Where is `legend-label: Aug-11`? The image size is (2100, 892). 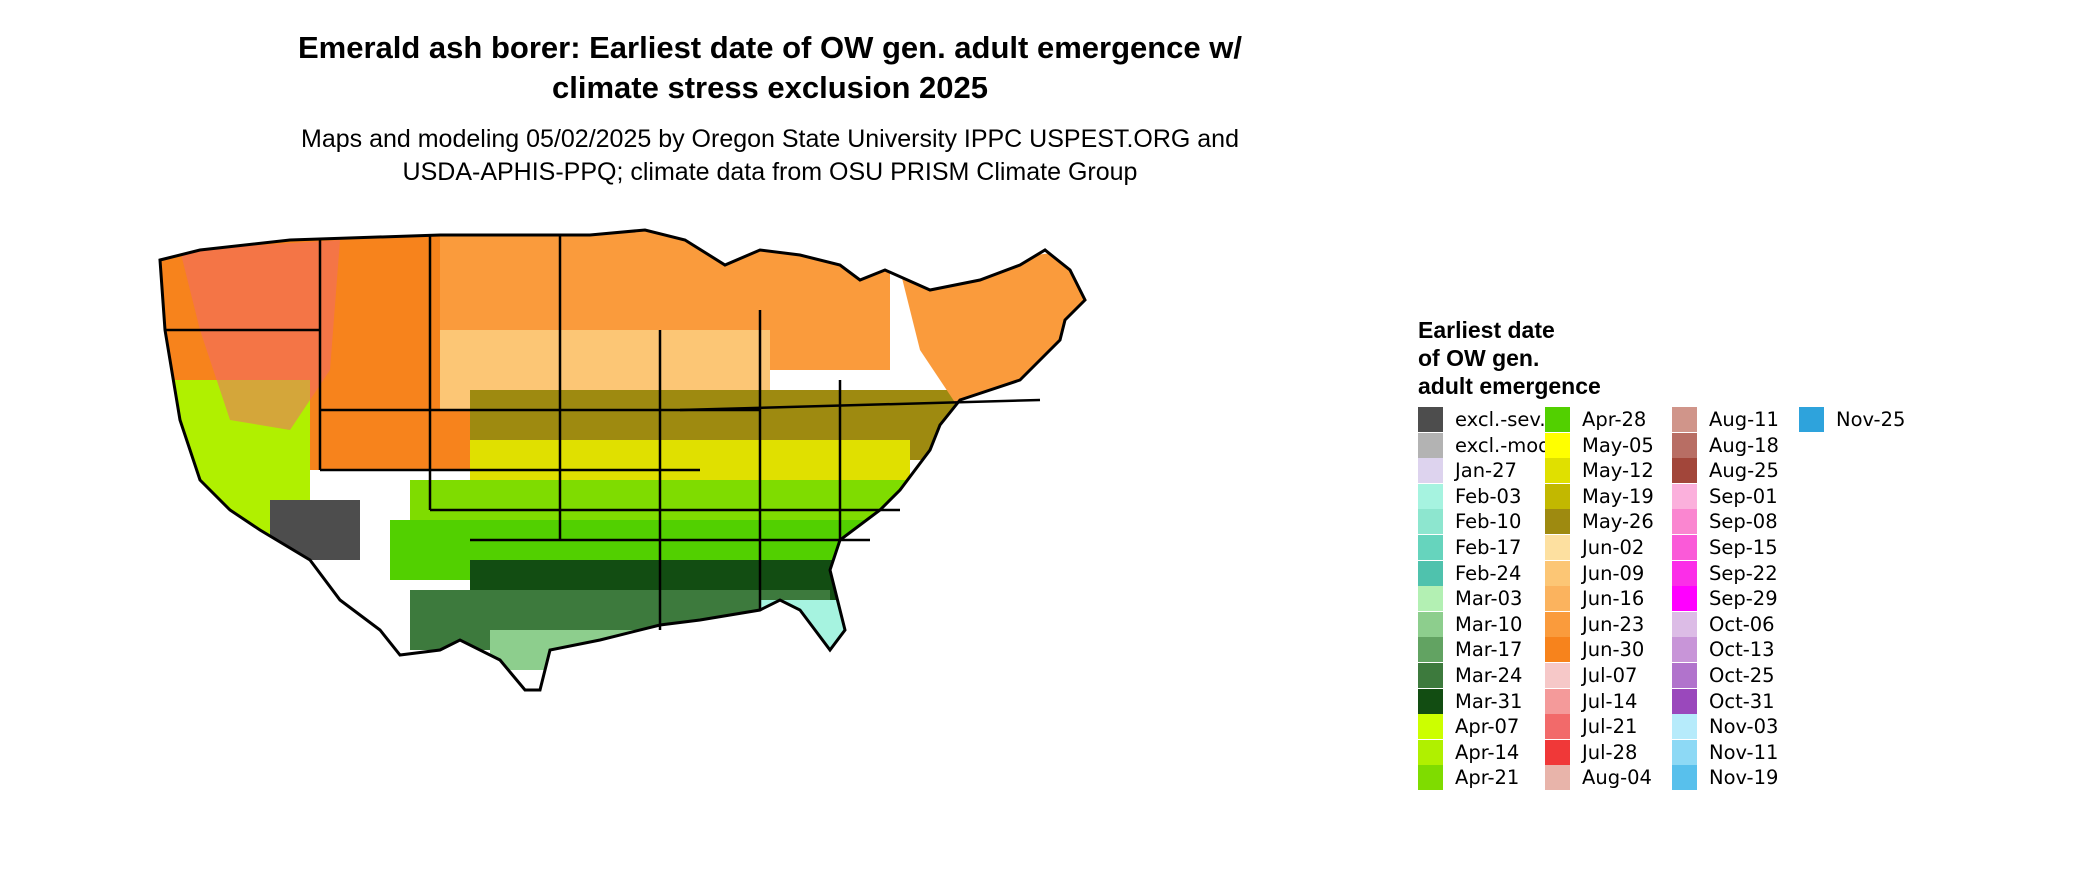 legend-label: Aug-11 is located at coordinates (1744, 419).